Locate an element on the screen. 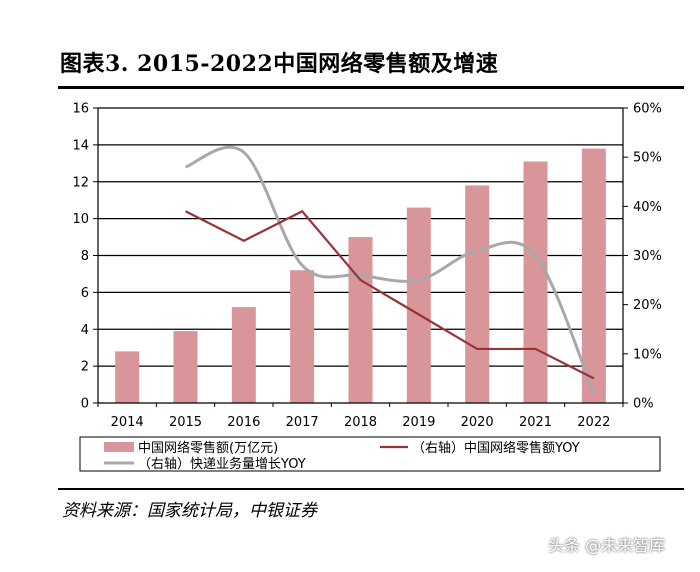  x-tick-label: 2016 is located at coordinates (243, 422).